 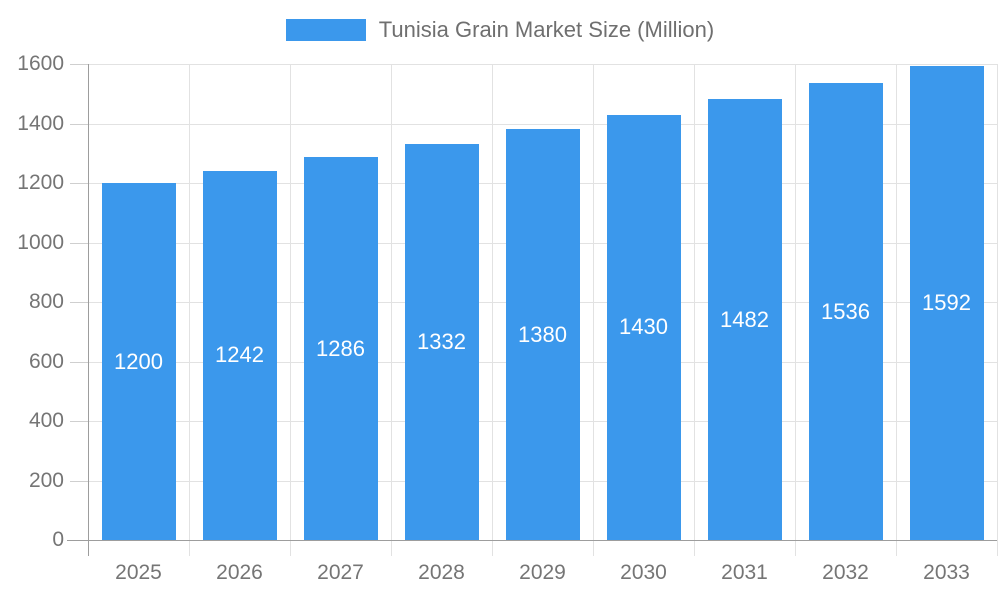 I want to click on y-tick-label: 1000, so click(x=40, y=242).